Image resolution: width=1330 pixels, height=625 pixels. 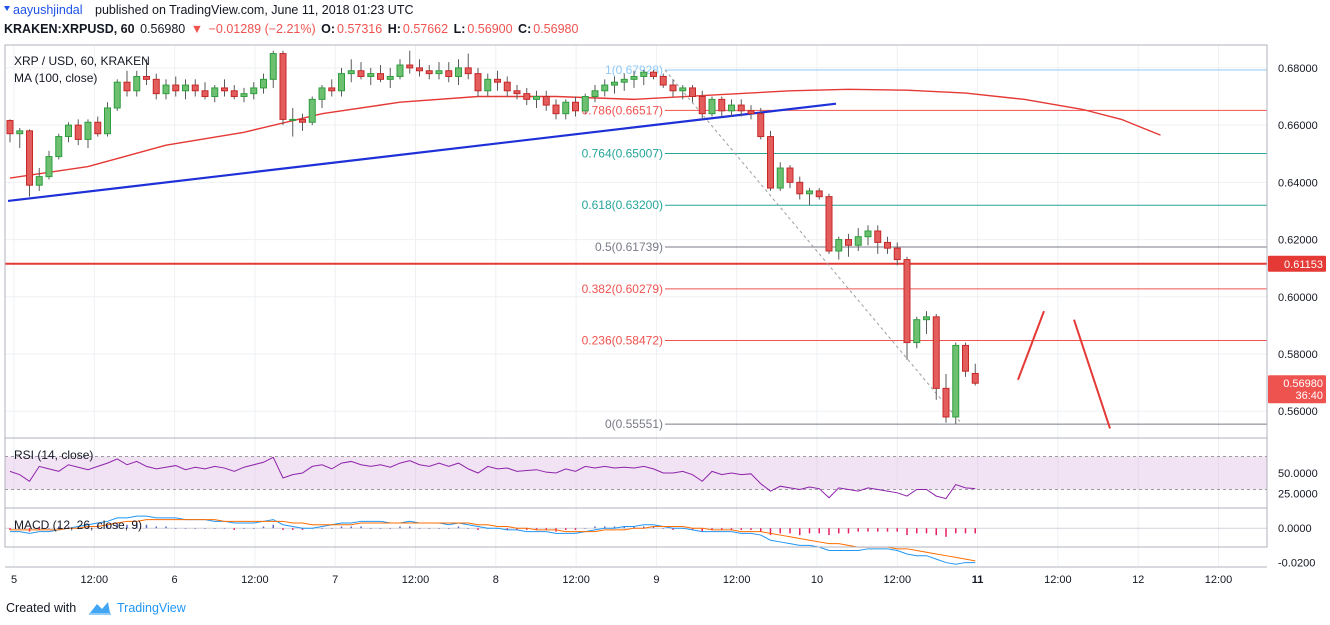 What do you see at coordinates (1298, 495) in the screenshot?
I see `rsi-tick-label: 25.0000` at bounding box center [1298, 495].